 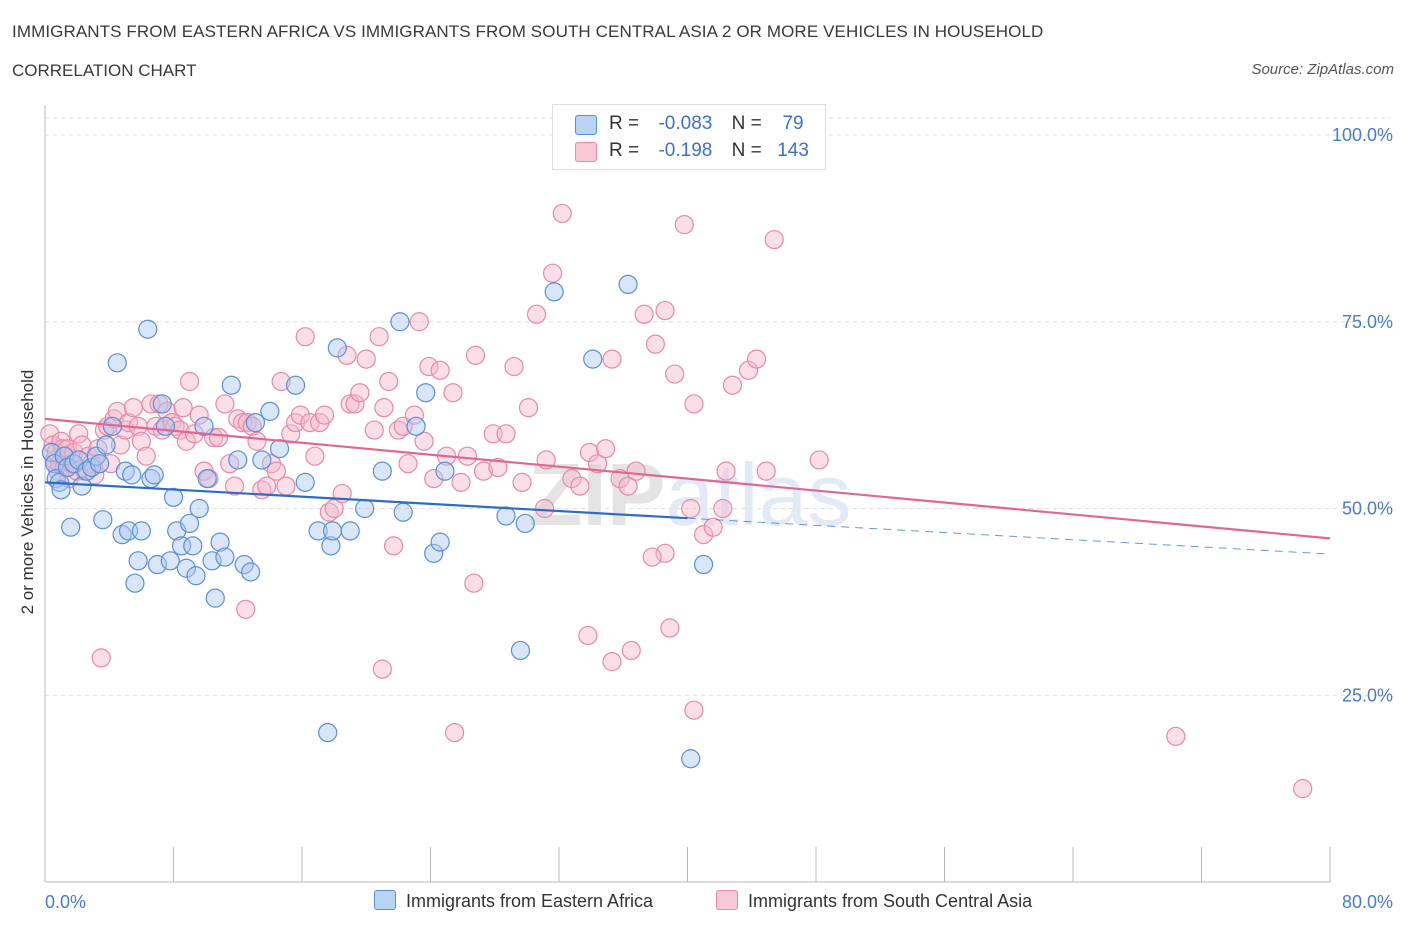 What do you see at coordinates (746, 123) in the screenshot?
I see `legend-n-label: N =` at bounding box center [746, 123].